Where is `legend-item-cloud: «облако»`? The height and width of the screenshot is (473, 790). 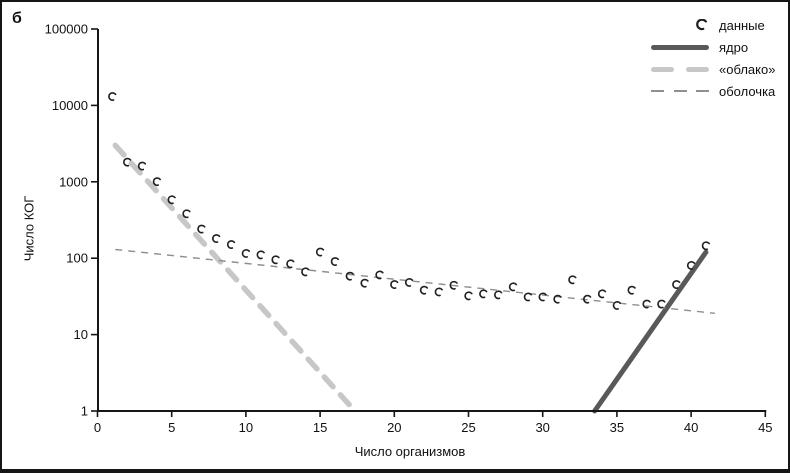 legend-item-cloud: «облако» is located at coordinates (713, 69).